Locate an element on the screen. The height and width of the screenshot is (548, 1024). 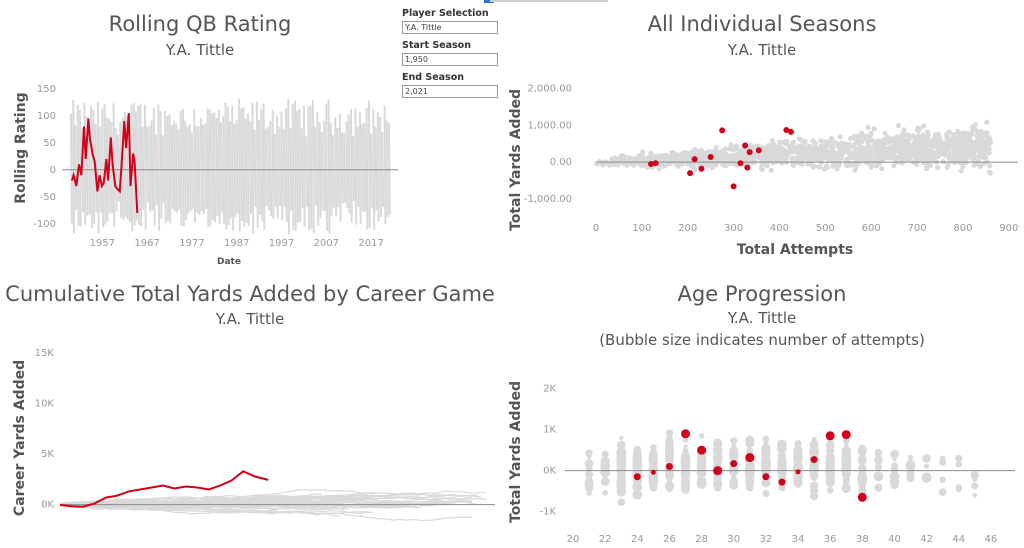
x-tick-label: 30 is located at coordinates (733, 539).